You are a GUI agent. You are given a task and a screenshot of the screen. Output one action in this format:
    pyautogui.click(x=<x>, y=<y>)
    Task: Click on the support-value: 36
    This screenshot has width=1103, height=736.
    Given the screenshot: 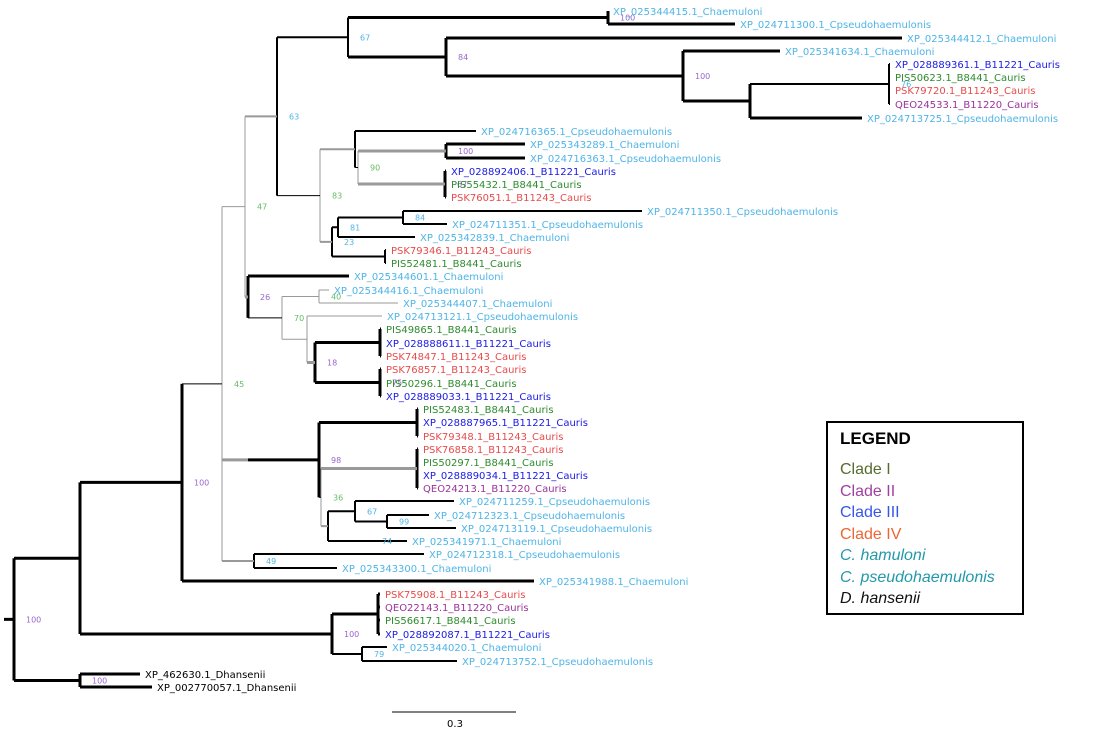 What is the action you would take?
    pyautogui.click(x=338, y=497)
    